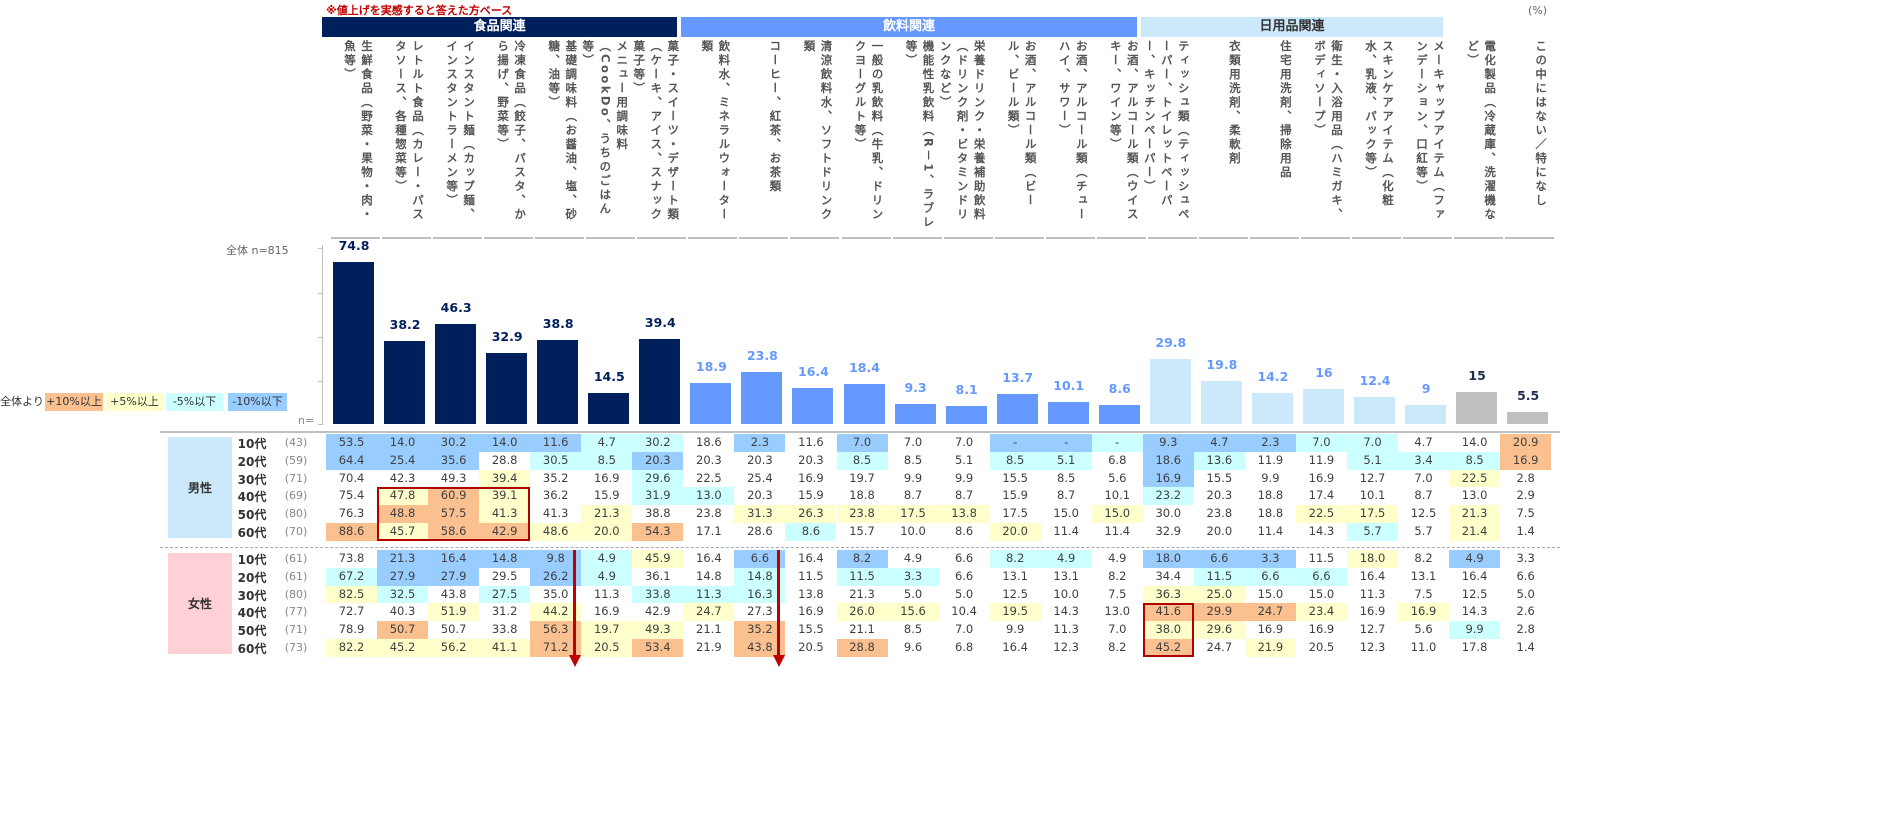 The image size is (1904, 825). Describe the element at coordinates (811, 514) in the screenshot. I see `table-cell: 26.3` at that location.